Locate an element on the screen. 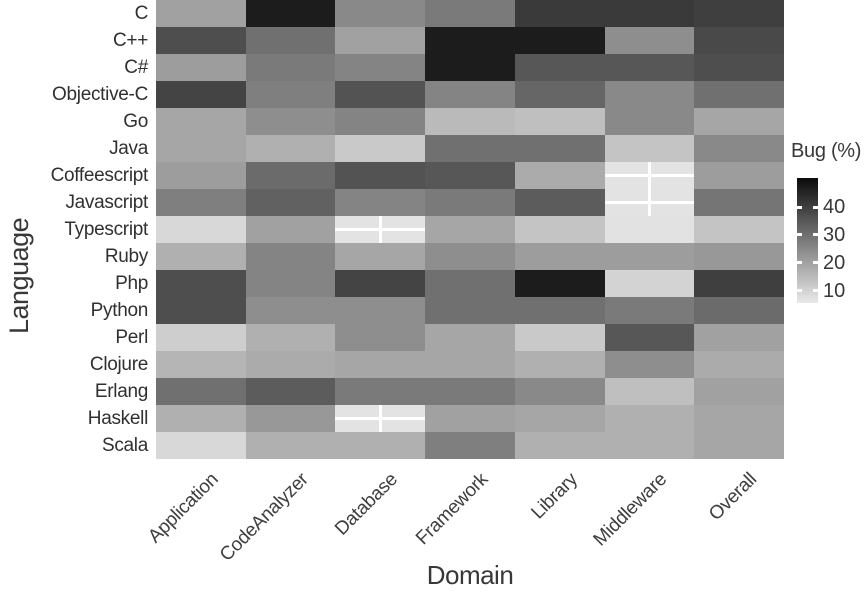 The height and width of the screenshot is (594, 865). y-tick-label: Typescript is located at coordinates (106, 229).